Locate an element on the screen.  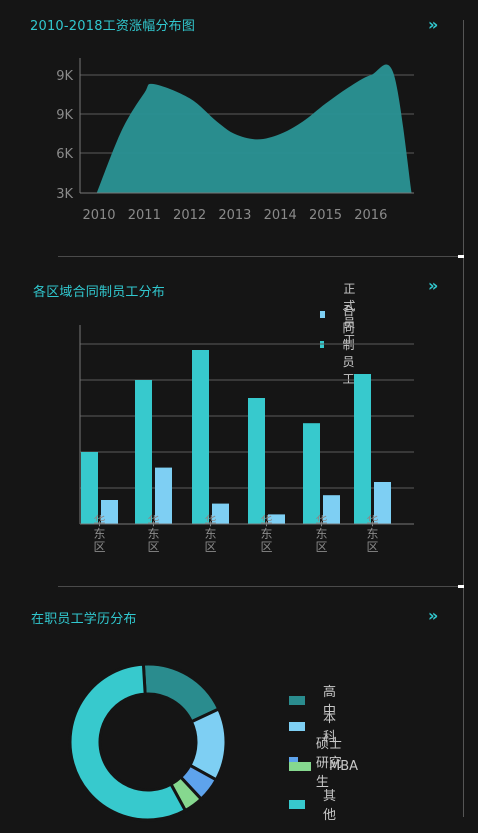
salary-chart-title: 2010-2018工资涨幅分布图 is located at coordinates (113, 26).